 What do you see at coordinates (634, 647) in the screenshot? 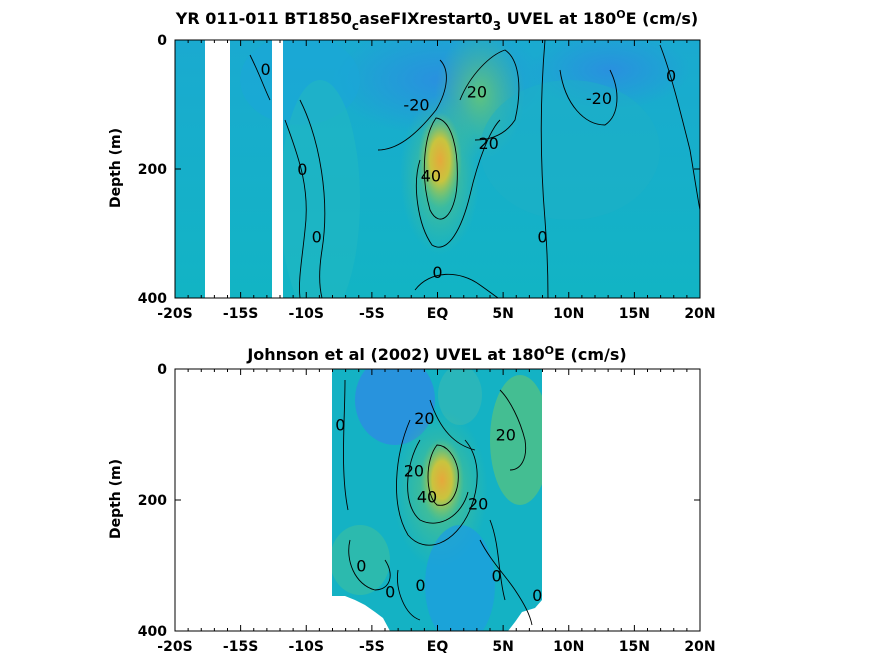
I see `bottom-x-tick-label: 15N` at bounding box center [634, 647].